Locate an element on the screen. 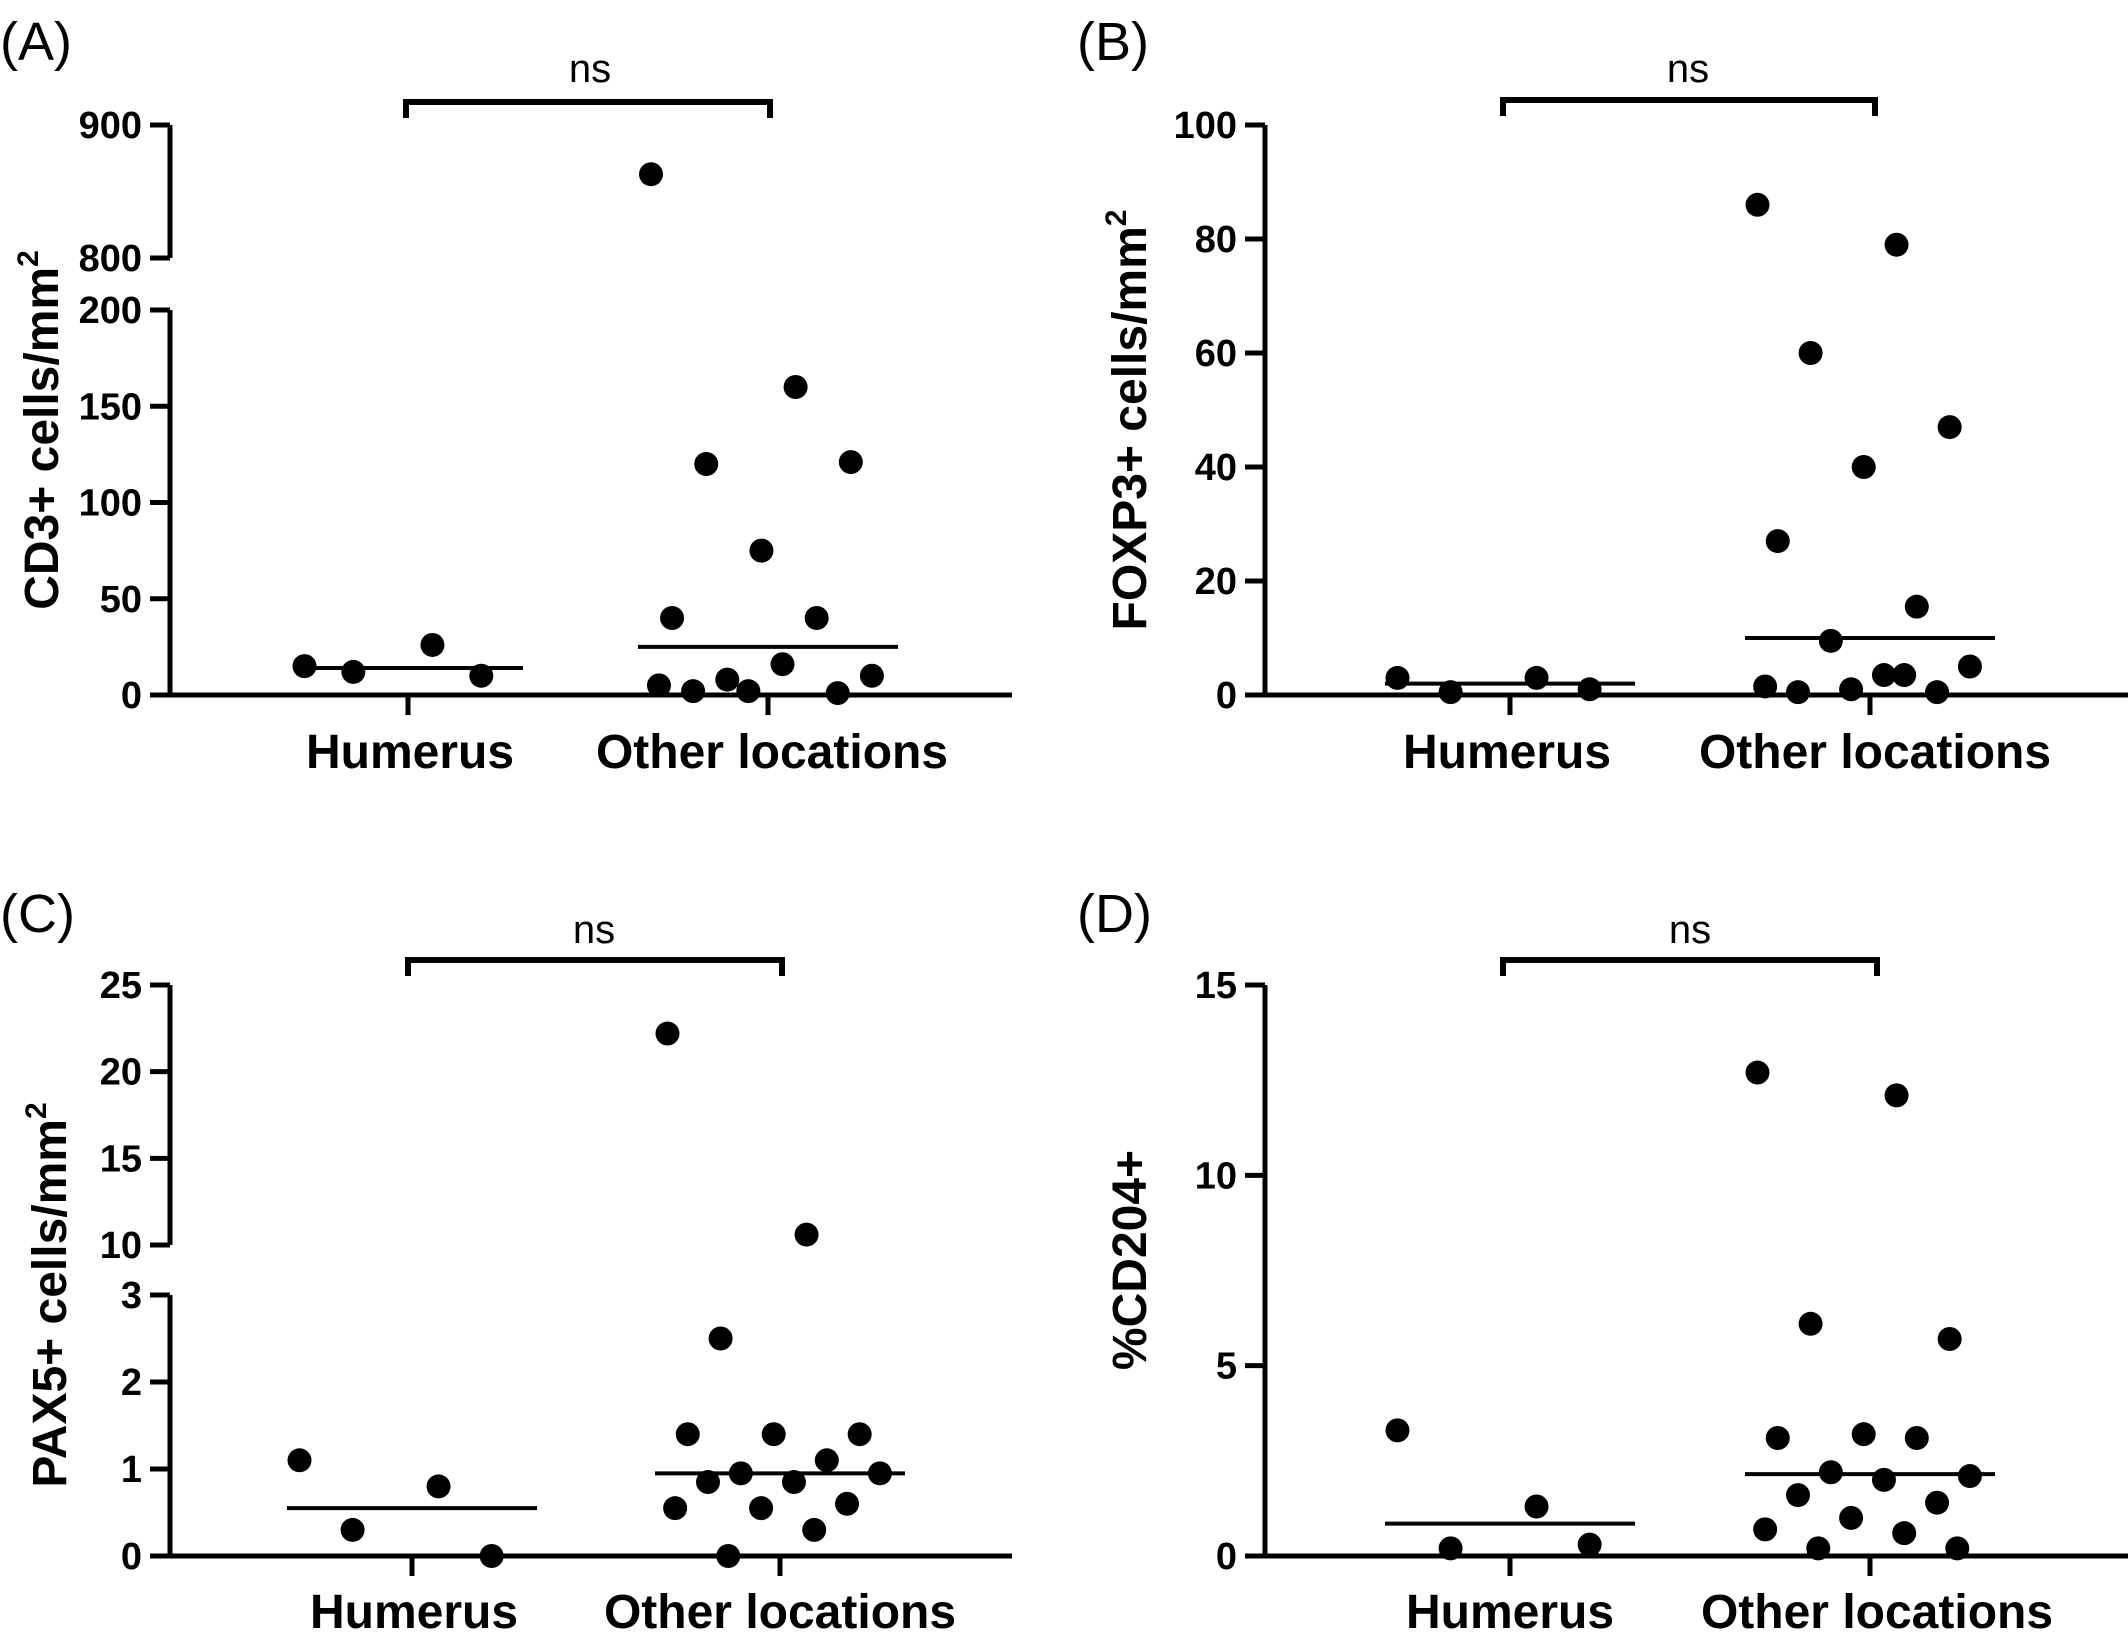 The image size is (2128, 1635). y-tick-label: 60 is located at coordinates (1216, 354).